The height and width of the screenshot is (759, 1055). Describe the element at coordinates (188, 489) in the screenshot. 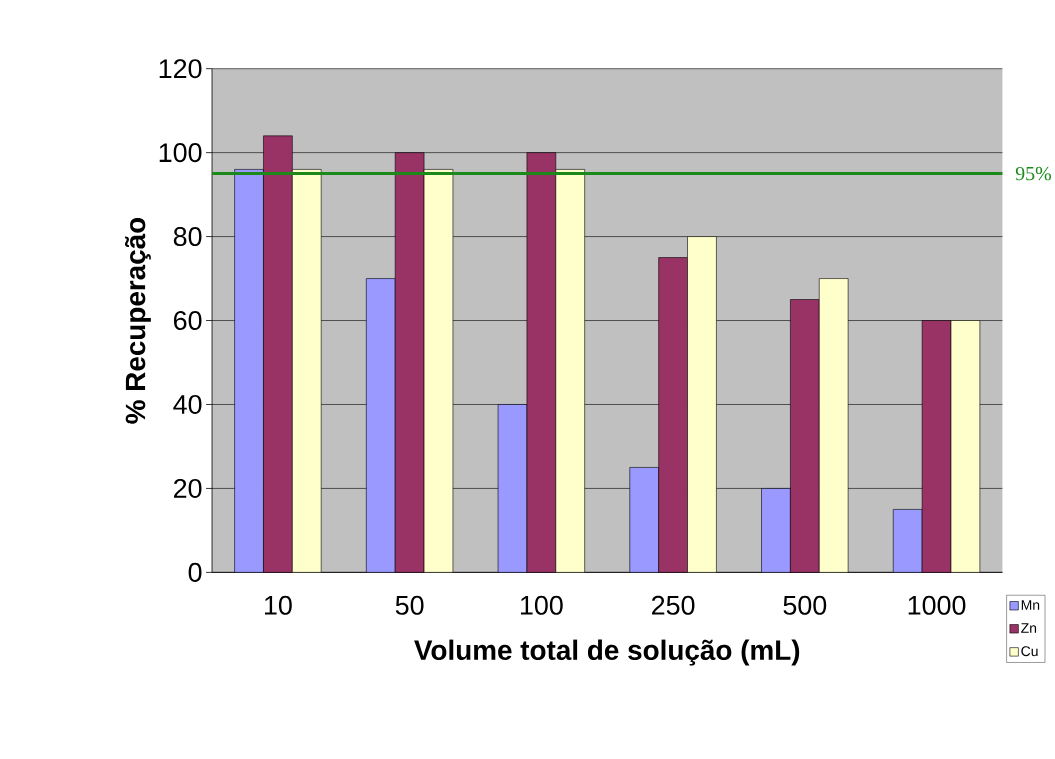

I see `y-tick-label: 20` at that location.